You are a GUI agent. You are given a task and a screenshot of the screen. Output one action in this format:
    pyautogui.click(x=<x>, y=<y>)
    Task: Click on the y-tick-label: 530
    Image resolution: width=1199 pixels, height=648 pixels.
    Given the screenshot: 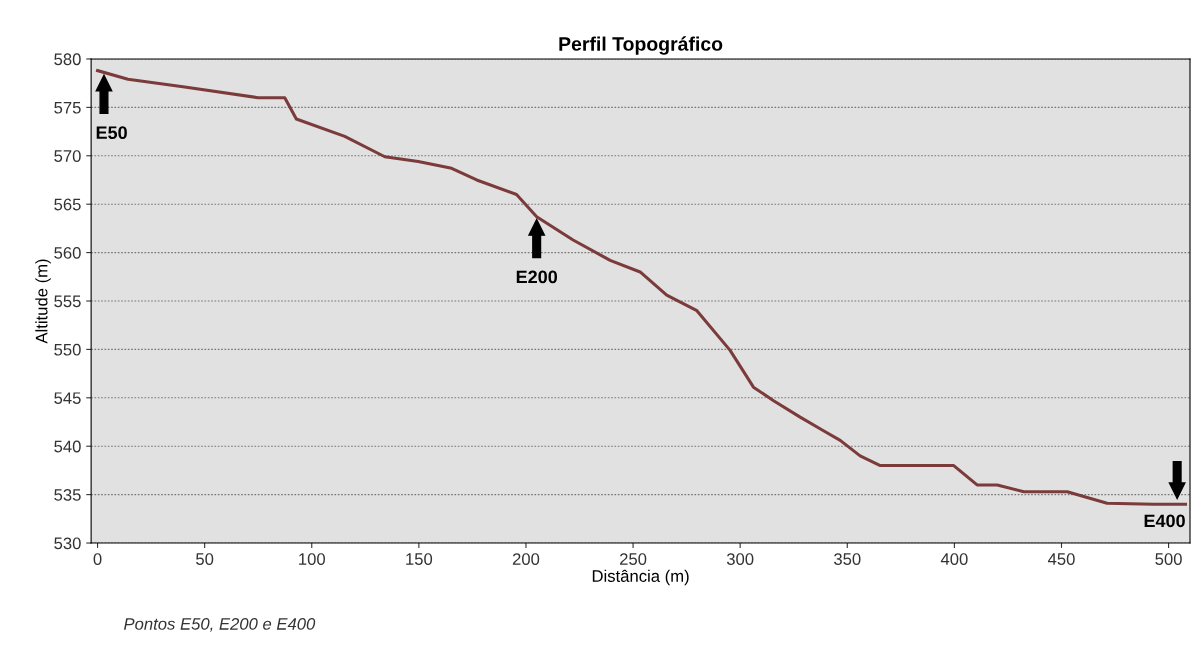 What is the action you would take?
    pyautogui.click(x=67, y=543)
    